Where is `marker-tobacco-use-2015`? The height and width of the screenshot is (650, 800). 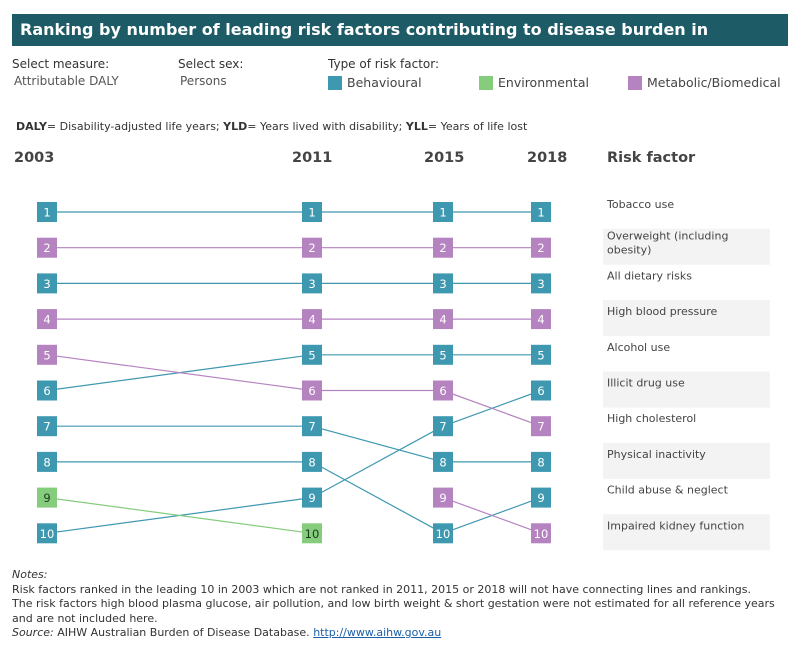 marker-tobacco-use-2015 is located at coordinates (443, 212).